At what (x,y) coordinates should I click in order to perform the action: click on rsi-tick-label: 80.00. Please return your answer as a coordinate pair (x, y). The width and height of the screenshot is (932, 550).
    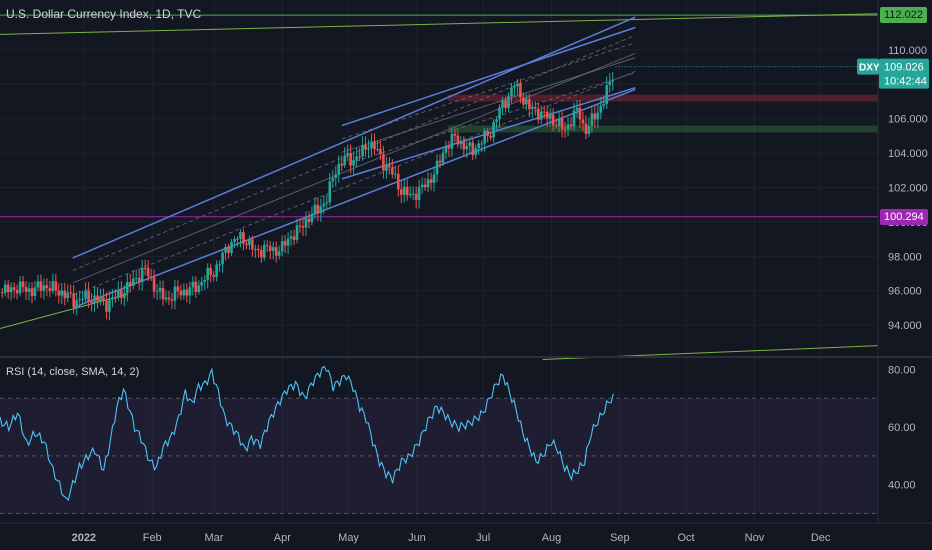
    Looking at the image, I should click on (902, 371).